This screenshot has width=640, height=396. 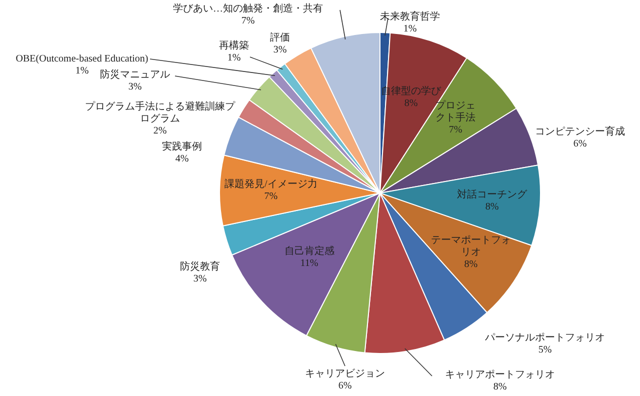 What do you see at coordinates (160, 112) in the screenshot?
I see `slice-label: プログラム手法による避難訓練プログラム` at bounding box center [160, 112].